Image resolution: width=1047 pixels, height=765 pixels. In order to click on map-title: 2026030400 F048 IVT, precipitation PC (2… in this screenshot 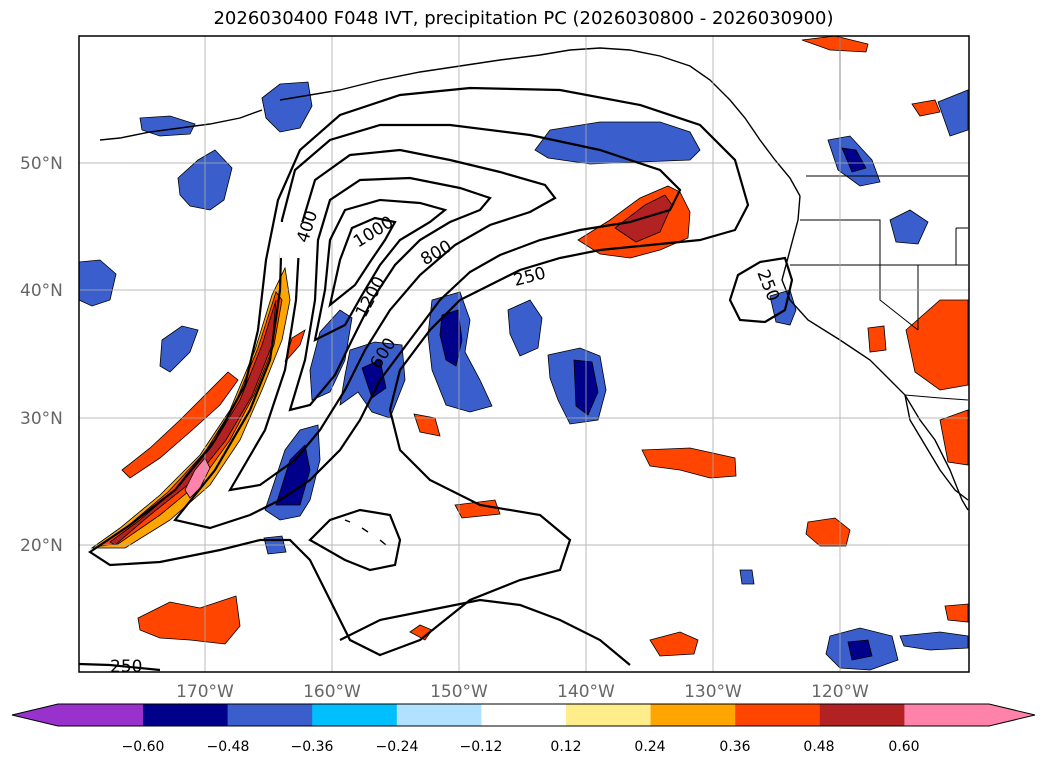, I will do `click(523, 18)`.